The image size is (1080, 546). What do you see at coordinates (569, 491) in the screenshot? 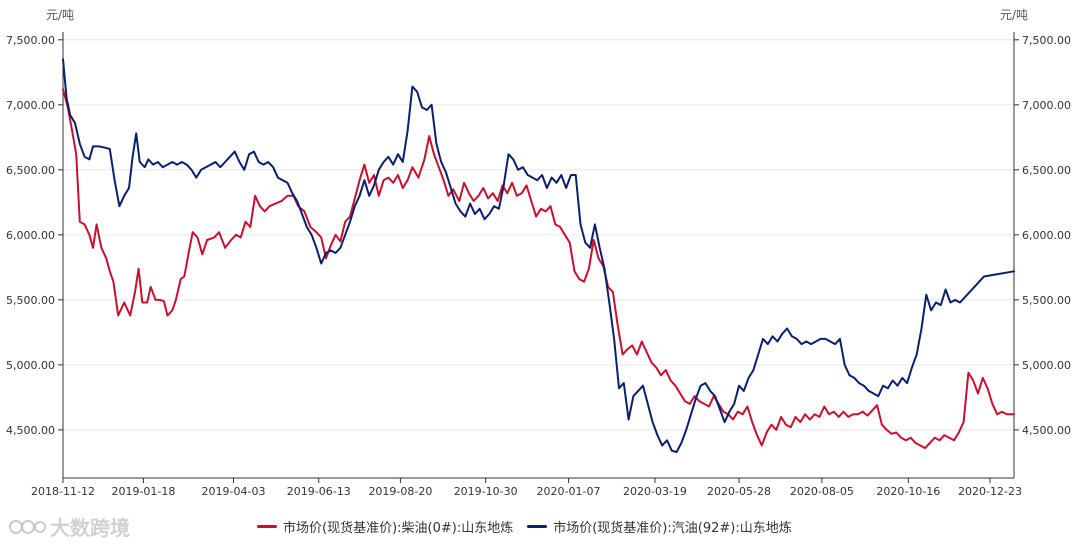
I see `x-tick-label: 2020-01-07` at bounding box center [569, 491].